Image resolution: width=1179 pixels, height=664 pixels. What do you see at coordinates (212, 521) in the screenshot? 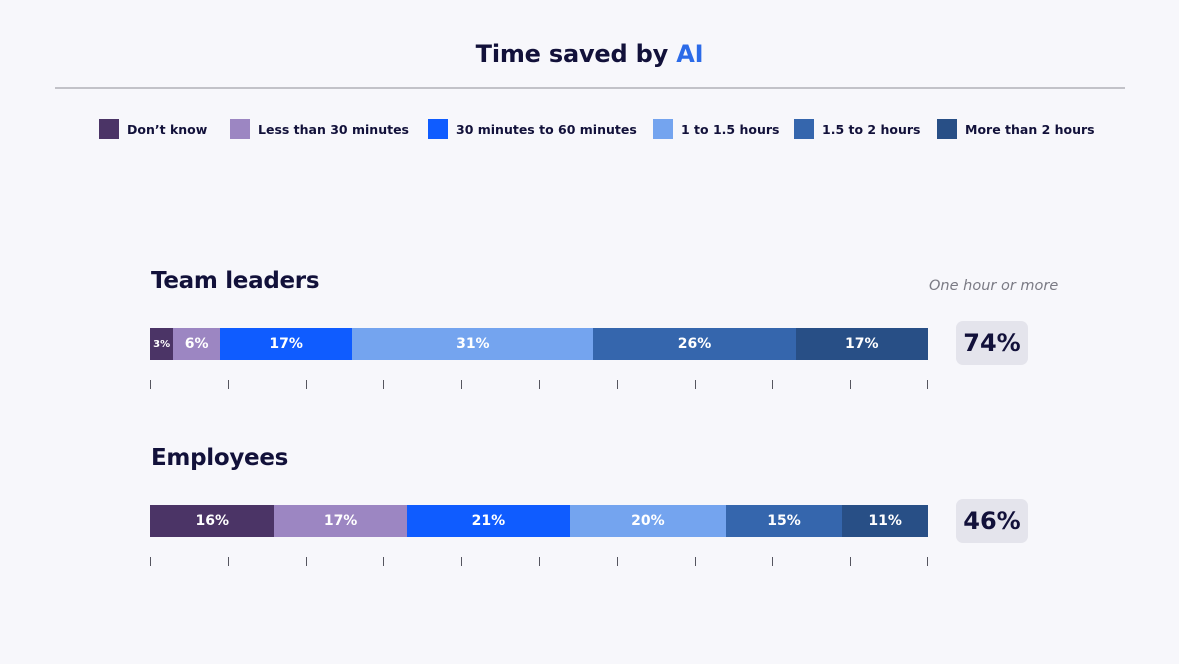
I see `bar-segment-dont-know: 16%` at bounding box center [212, 521].